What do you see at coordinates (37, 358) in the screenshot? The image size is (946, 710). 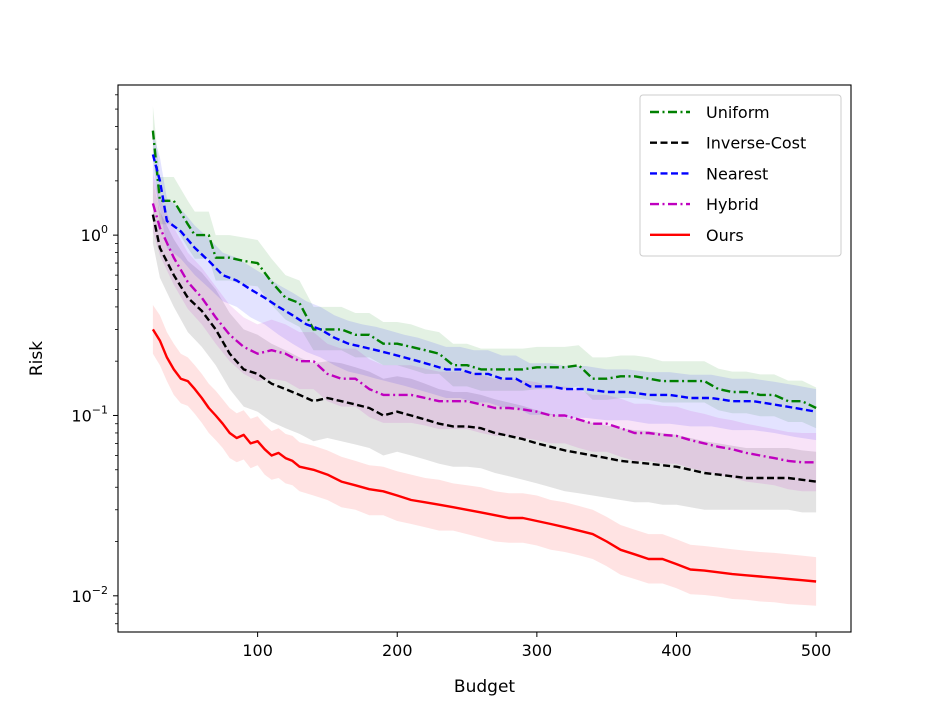 I see `y-axis-label: Risk` at bounding box center [37, 358].